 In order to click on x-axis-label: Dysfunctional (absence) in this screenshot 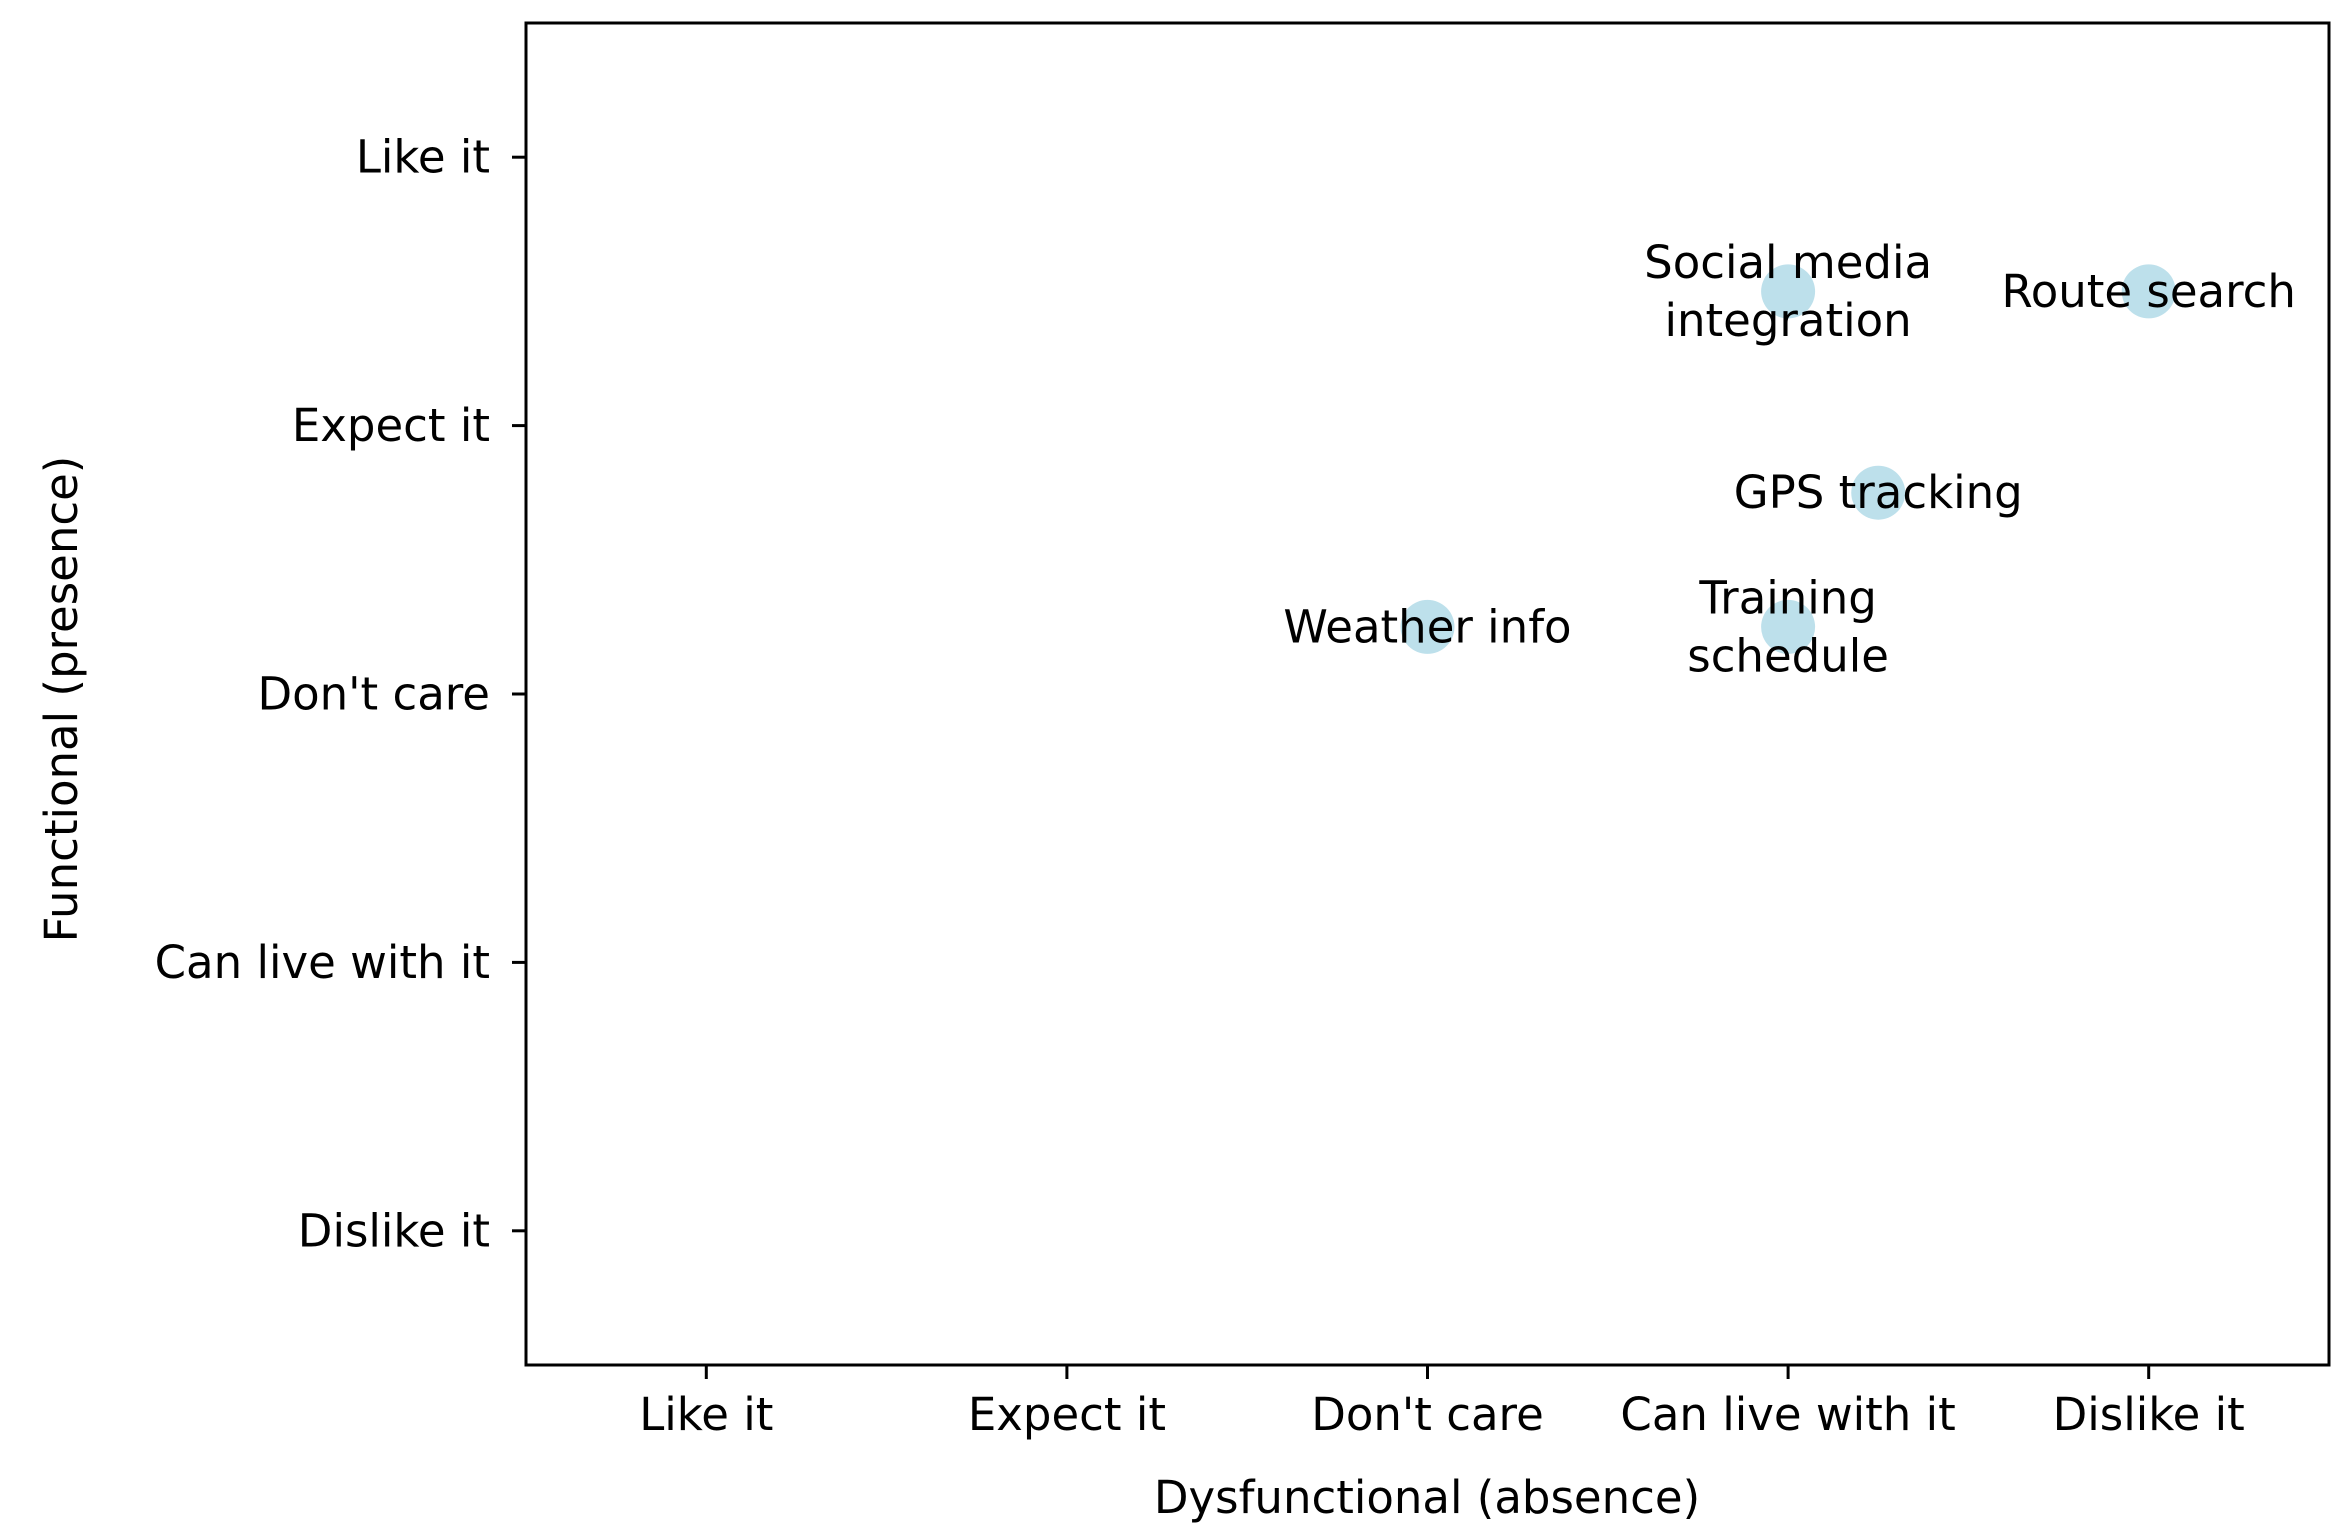, I will do `click(1427, 1497)`.